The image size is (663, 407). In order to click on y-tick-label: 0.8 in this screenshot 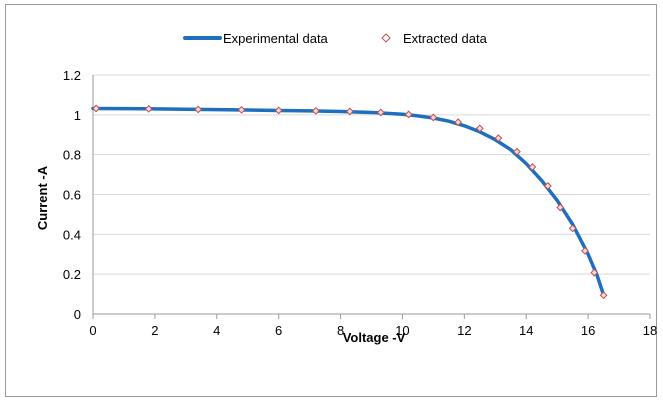, I will do `click(72, 155)`.